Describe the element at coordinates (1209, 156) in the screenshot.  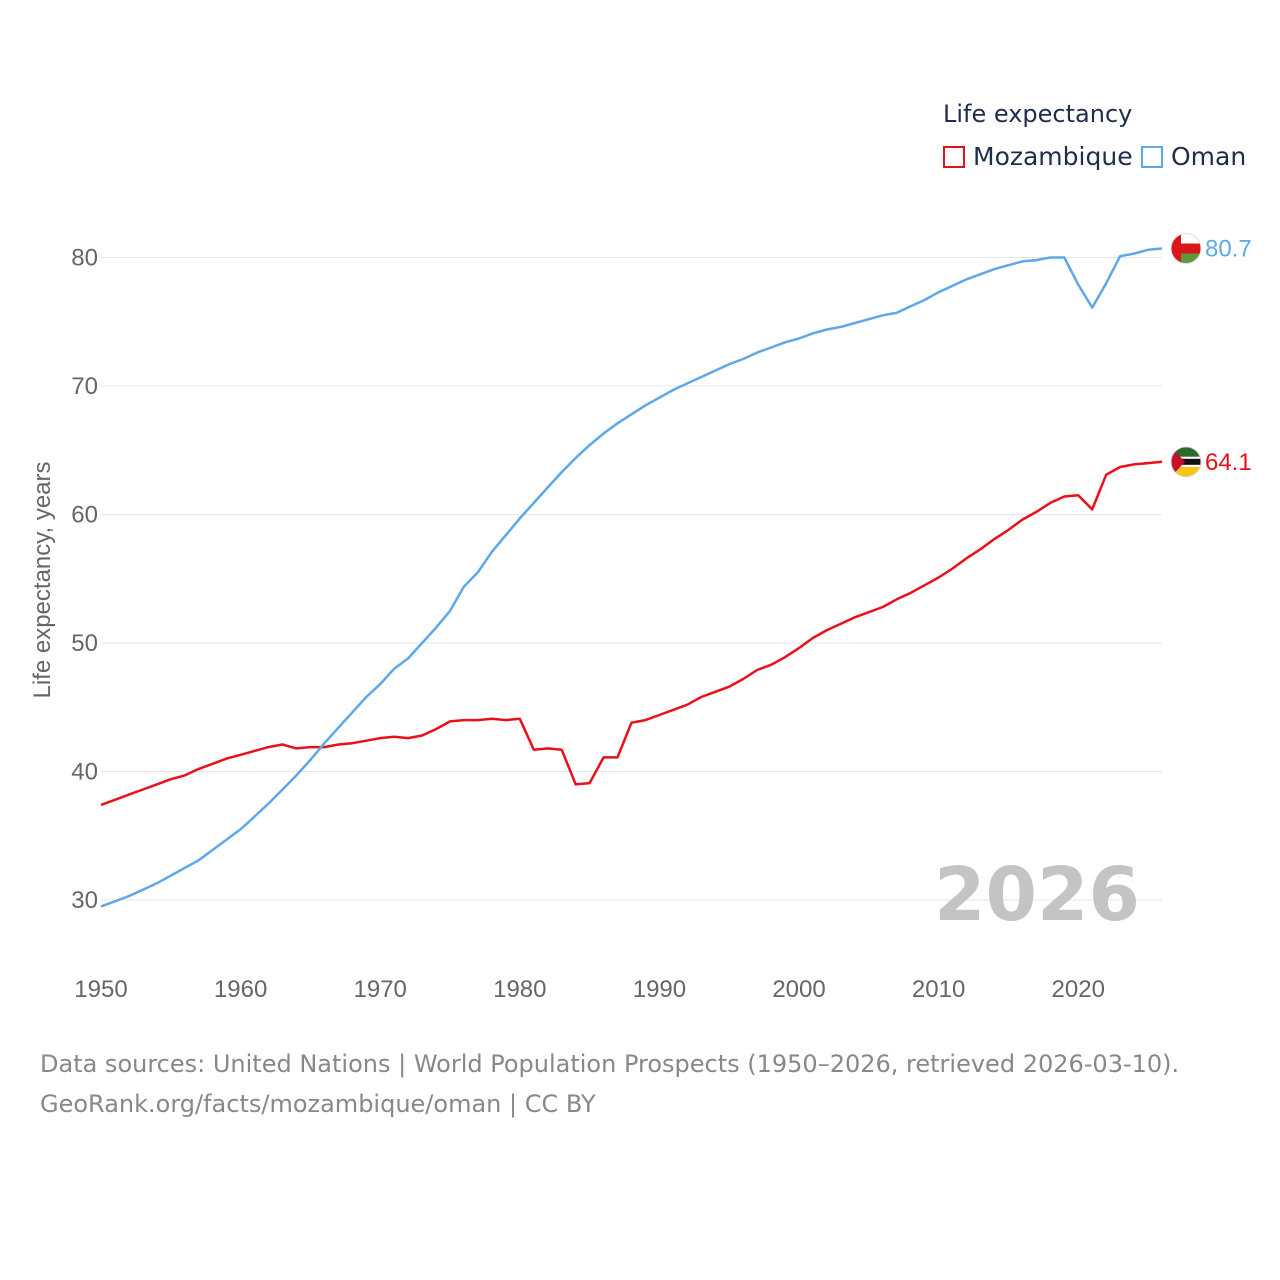
I see `legend-label-oman: Oman` at that location.